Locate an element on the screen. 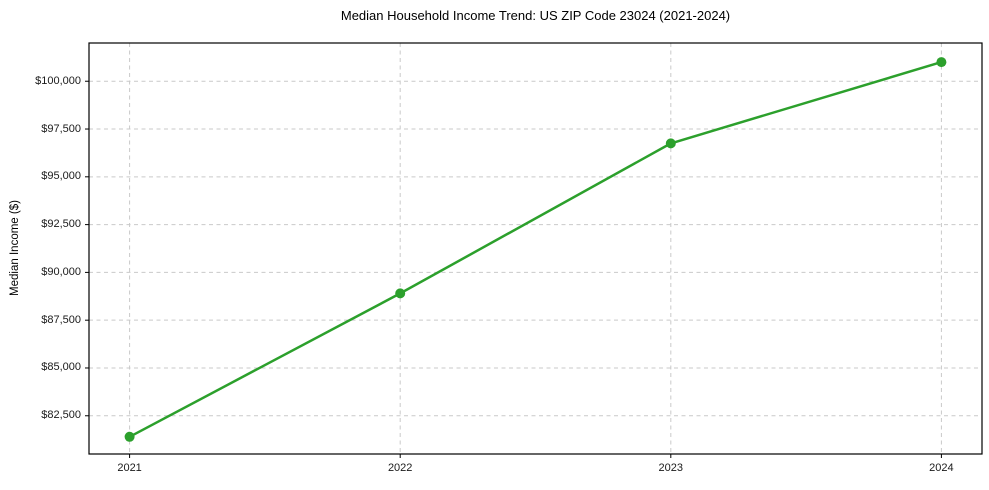  y-tick-label: $82,500 is located at coordinates (61, 415).